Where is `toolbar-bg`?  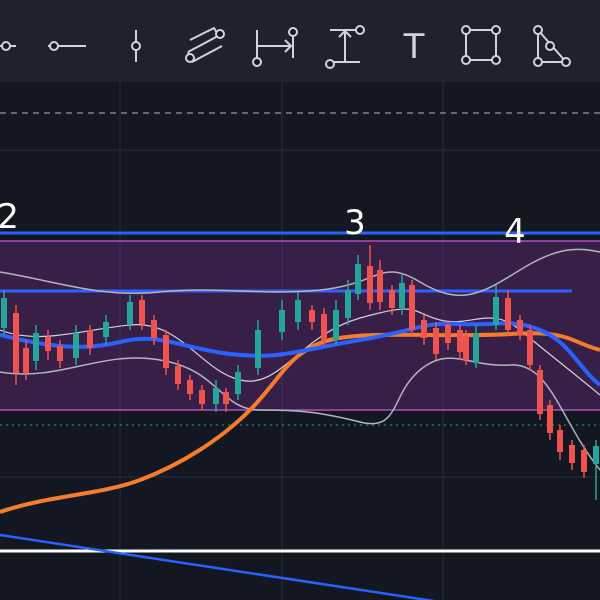 toolbar-bg is located at coordinates (300, 41).